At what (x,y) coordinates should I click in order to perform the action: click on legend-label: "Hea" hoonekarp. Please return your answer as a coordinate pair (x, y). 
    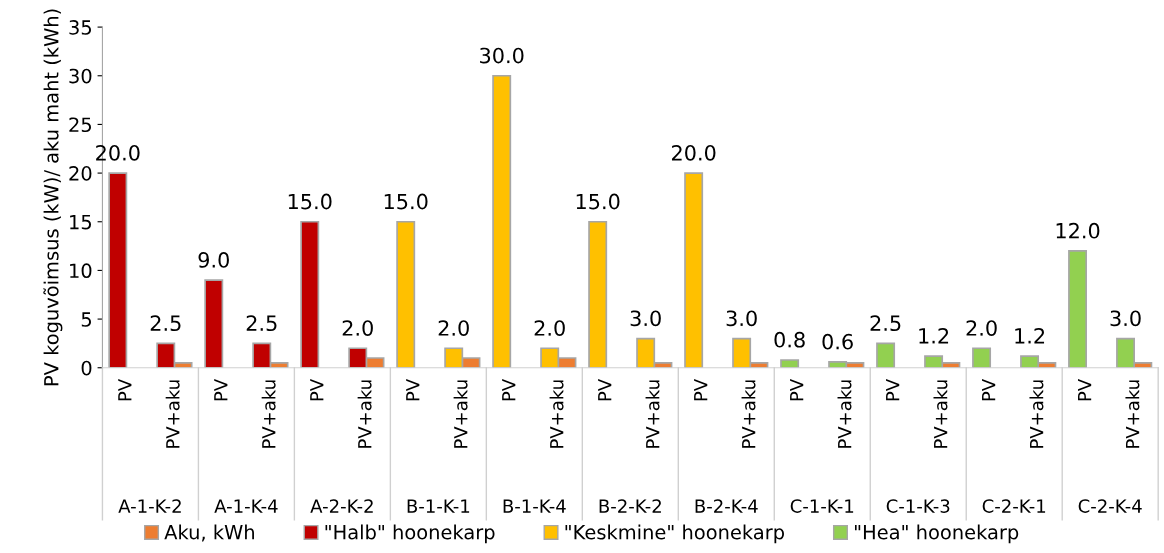
    Looking at the image, I should click on (936, 534).